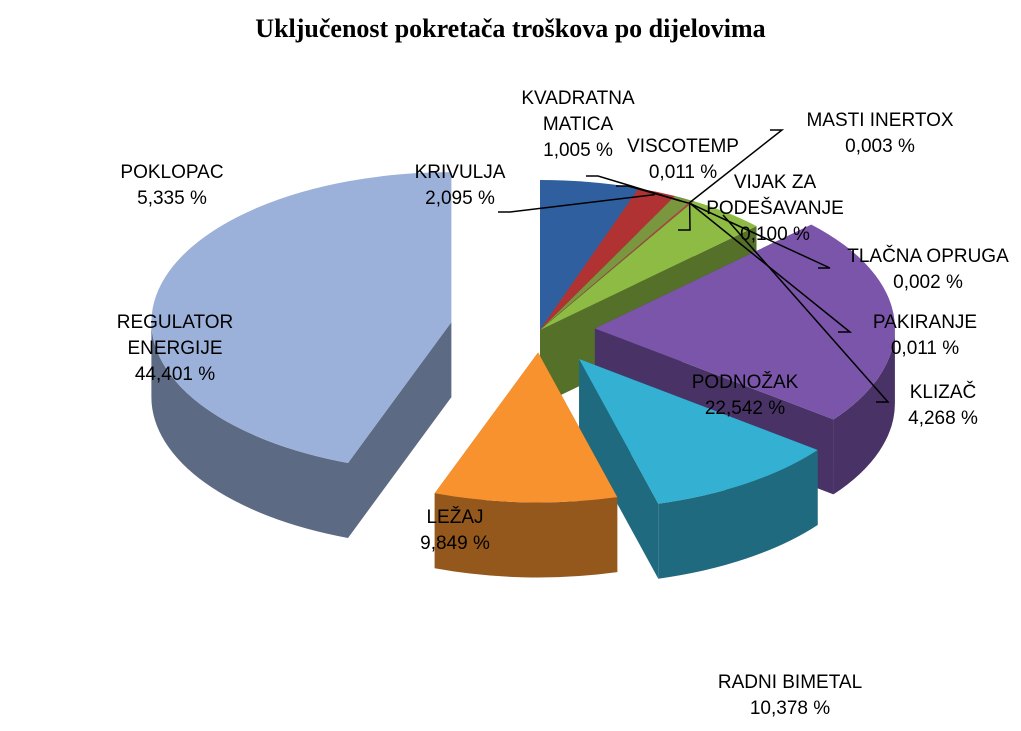 This screenshot has width=1021, height=731. I want to click on slice-value: 2,095 %, so click(460, 198).